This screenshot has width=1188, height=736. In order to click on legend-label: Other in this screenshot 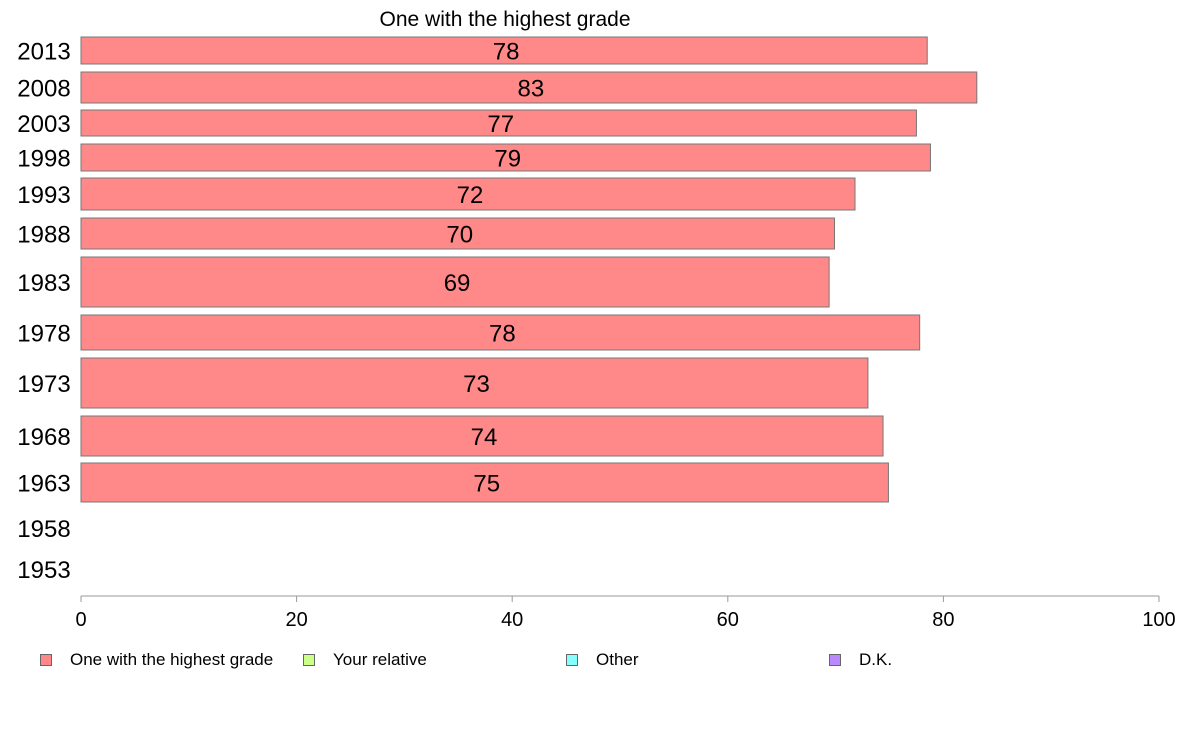, I will do `click(617, 659)`.